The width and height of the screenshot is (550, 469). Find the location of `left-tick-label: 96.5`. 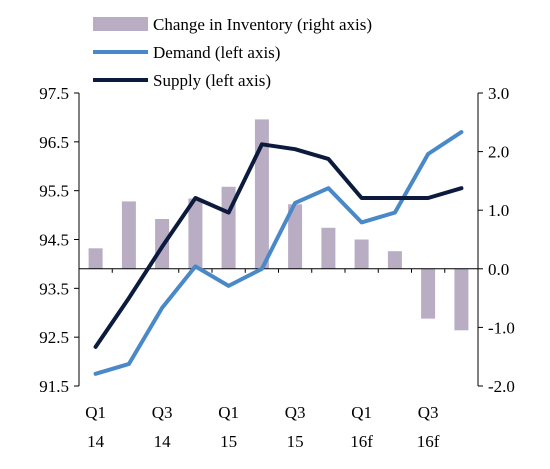

left-tick-label: 96.5 is located at coordinates (54, 142).